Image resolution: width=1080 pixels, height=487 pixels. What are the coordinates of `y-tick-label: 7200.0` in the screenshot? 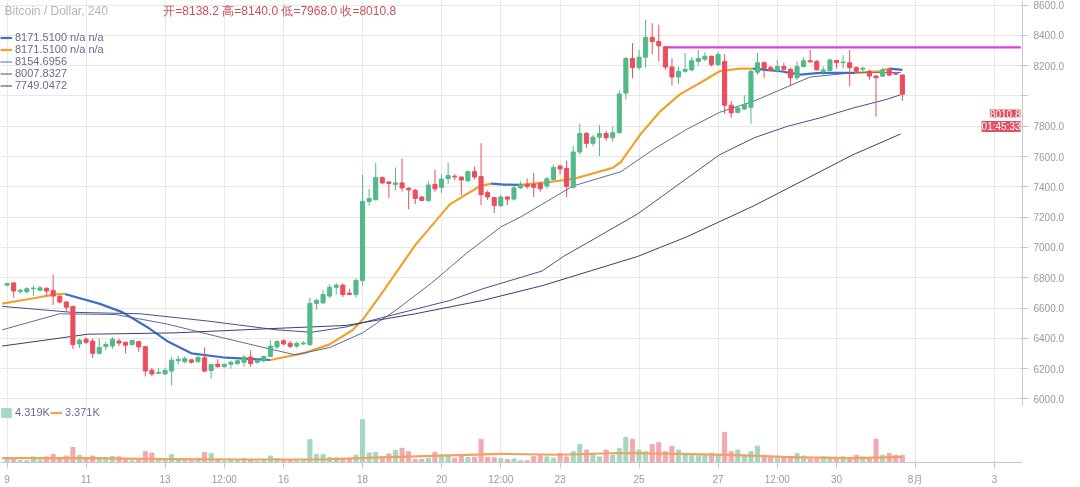 It's located at (1049, 218).